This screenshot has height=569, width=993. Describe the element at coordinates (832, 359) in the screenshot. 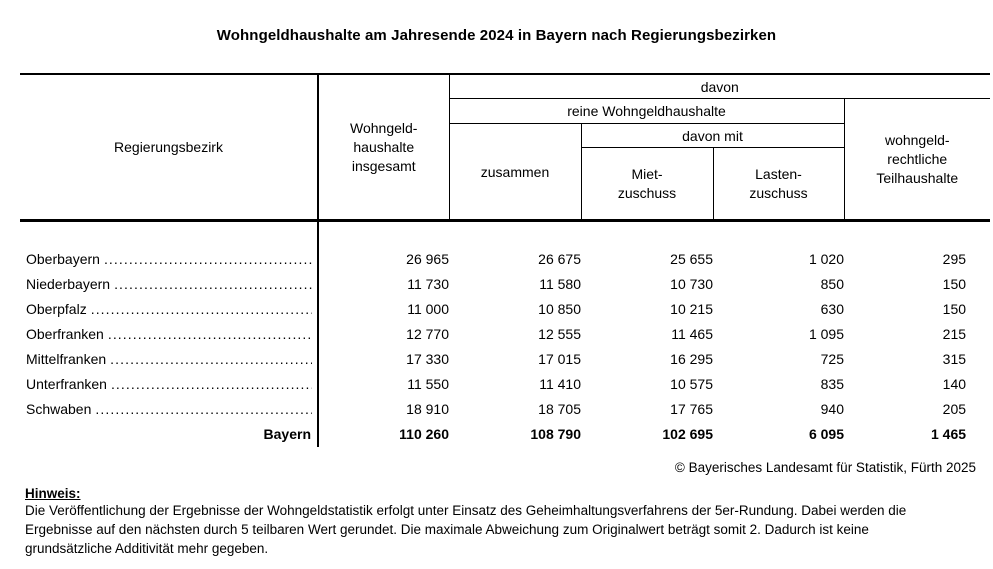

I see `cell-lastenzuschuss: 725` at that location.